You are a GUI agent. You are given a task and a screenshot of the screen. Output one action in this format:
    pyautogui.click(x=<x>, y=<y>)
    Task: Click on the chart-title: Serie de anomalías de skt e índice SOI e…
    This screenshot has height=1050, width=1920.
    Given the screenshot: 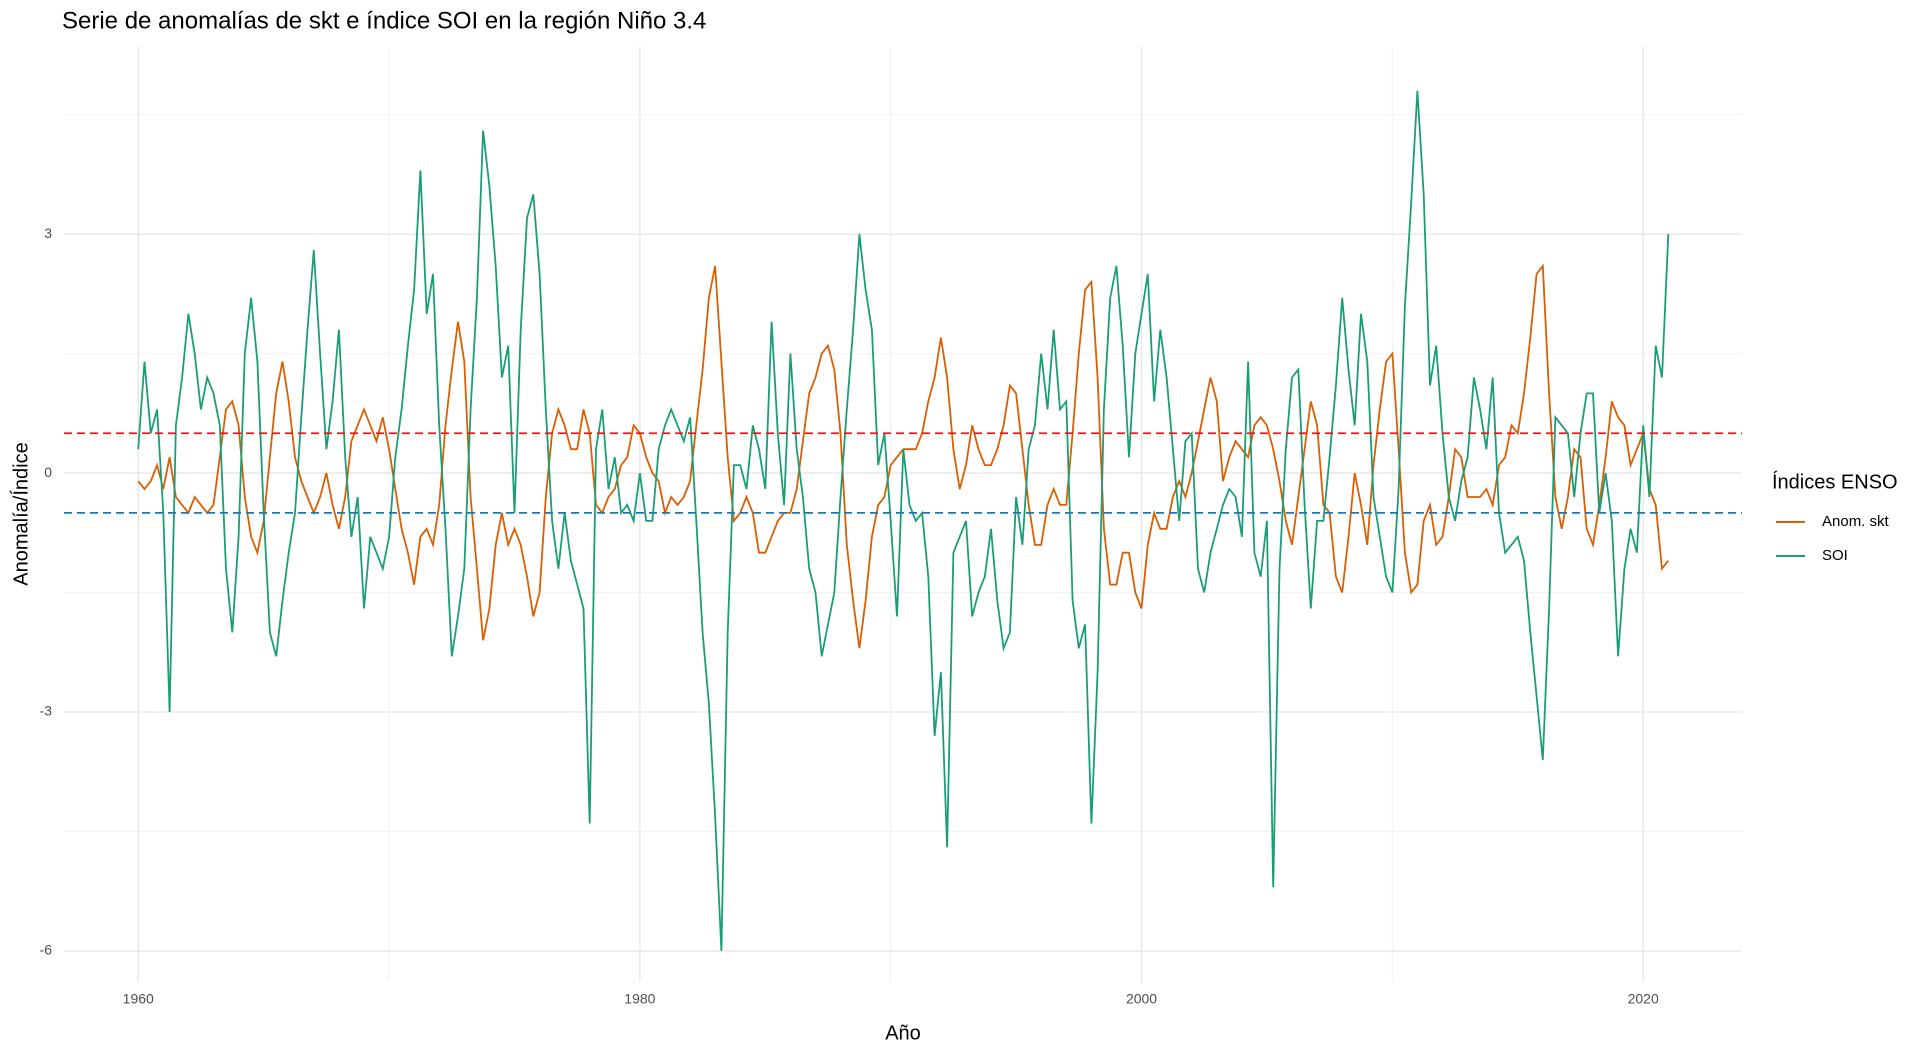 What is the action you would take?
    pyautogui.click(x=384, y=20)
    